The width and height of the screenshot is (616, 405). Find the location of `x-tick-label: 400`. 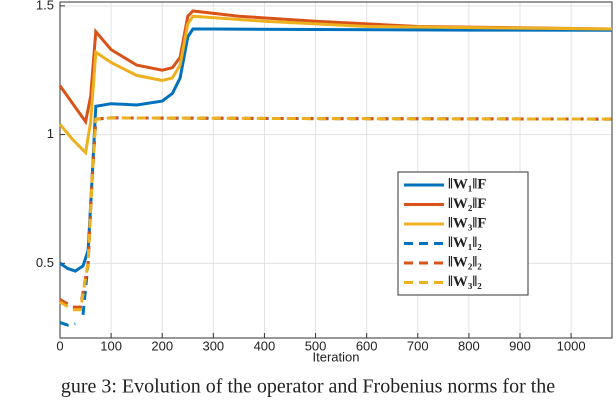

x-tick-label: 400 is located at coordinates (265, 345).